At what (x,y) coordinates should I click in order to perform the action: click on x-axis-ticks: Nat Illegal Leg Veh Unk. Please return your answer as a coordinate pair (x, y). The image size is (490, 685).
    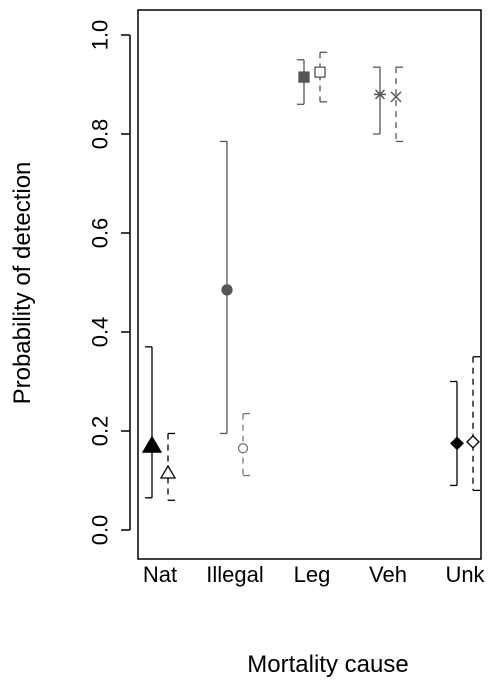
    Looking at the image, I should click on (314, 574).